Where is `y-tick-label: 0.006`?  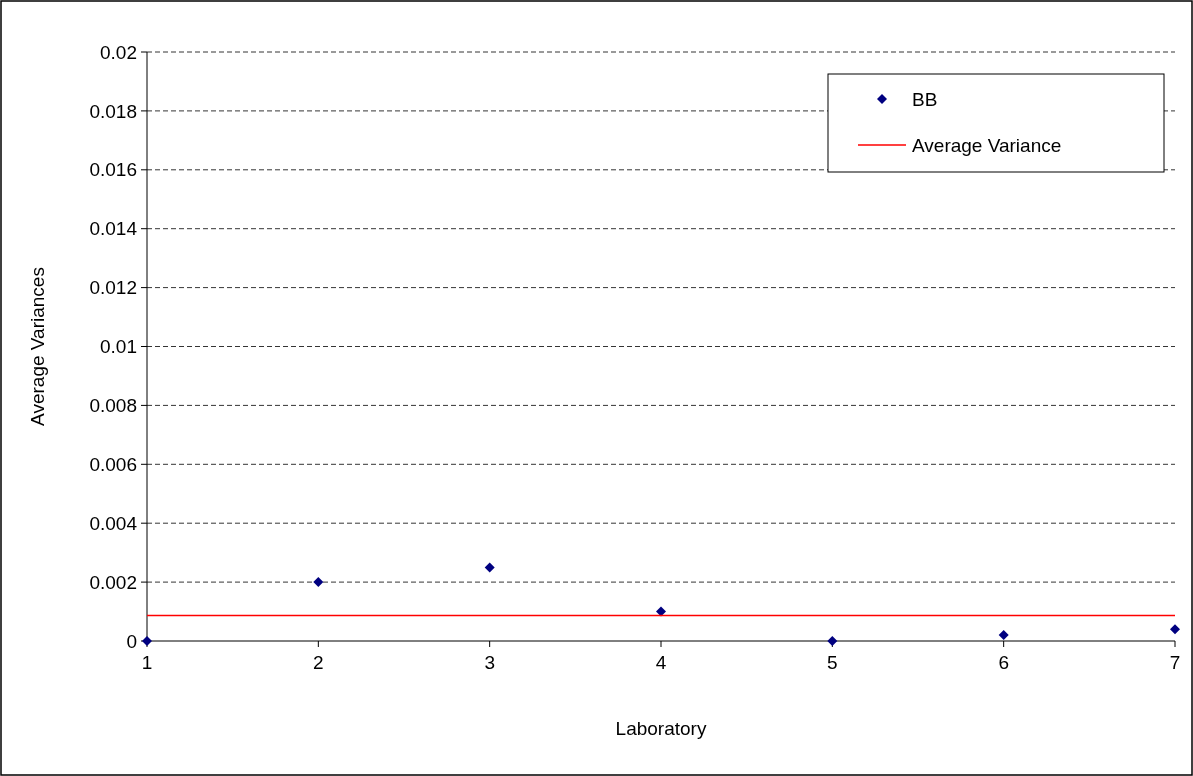 y-tick-label: 0.006 is located at coordinates (113, 464).